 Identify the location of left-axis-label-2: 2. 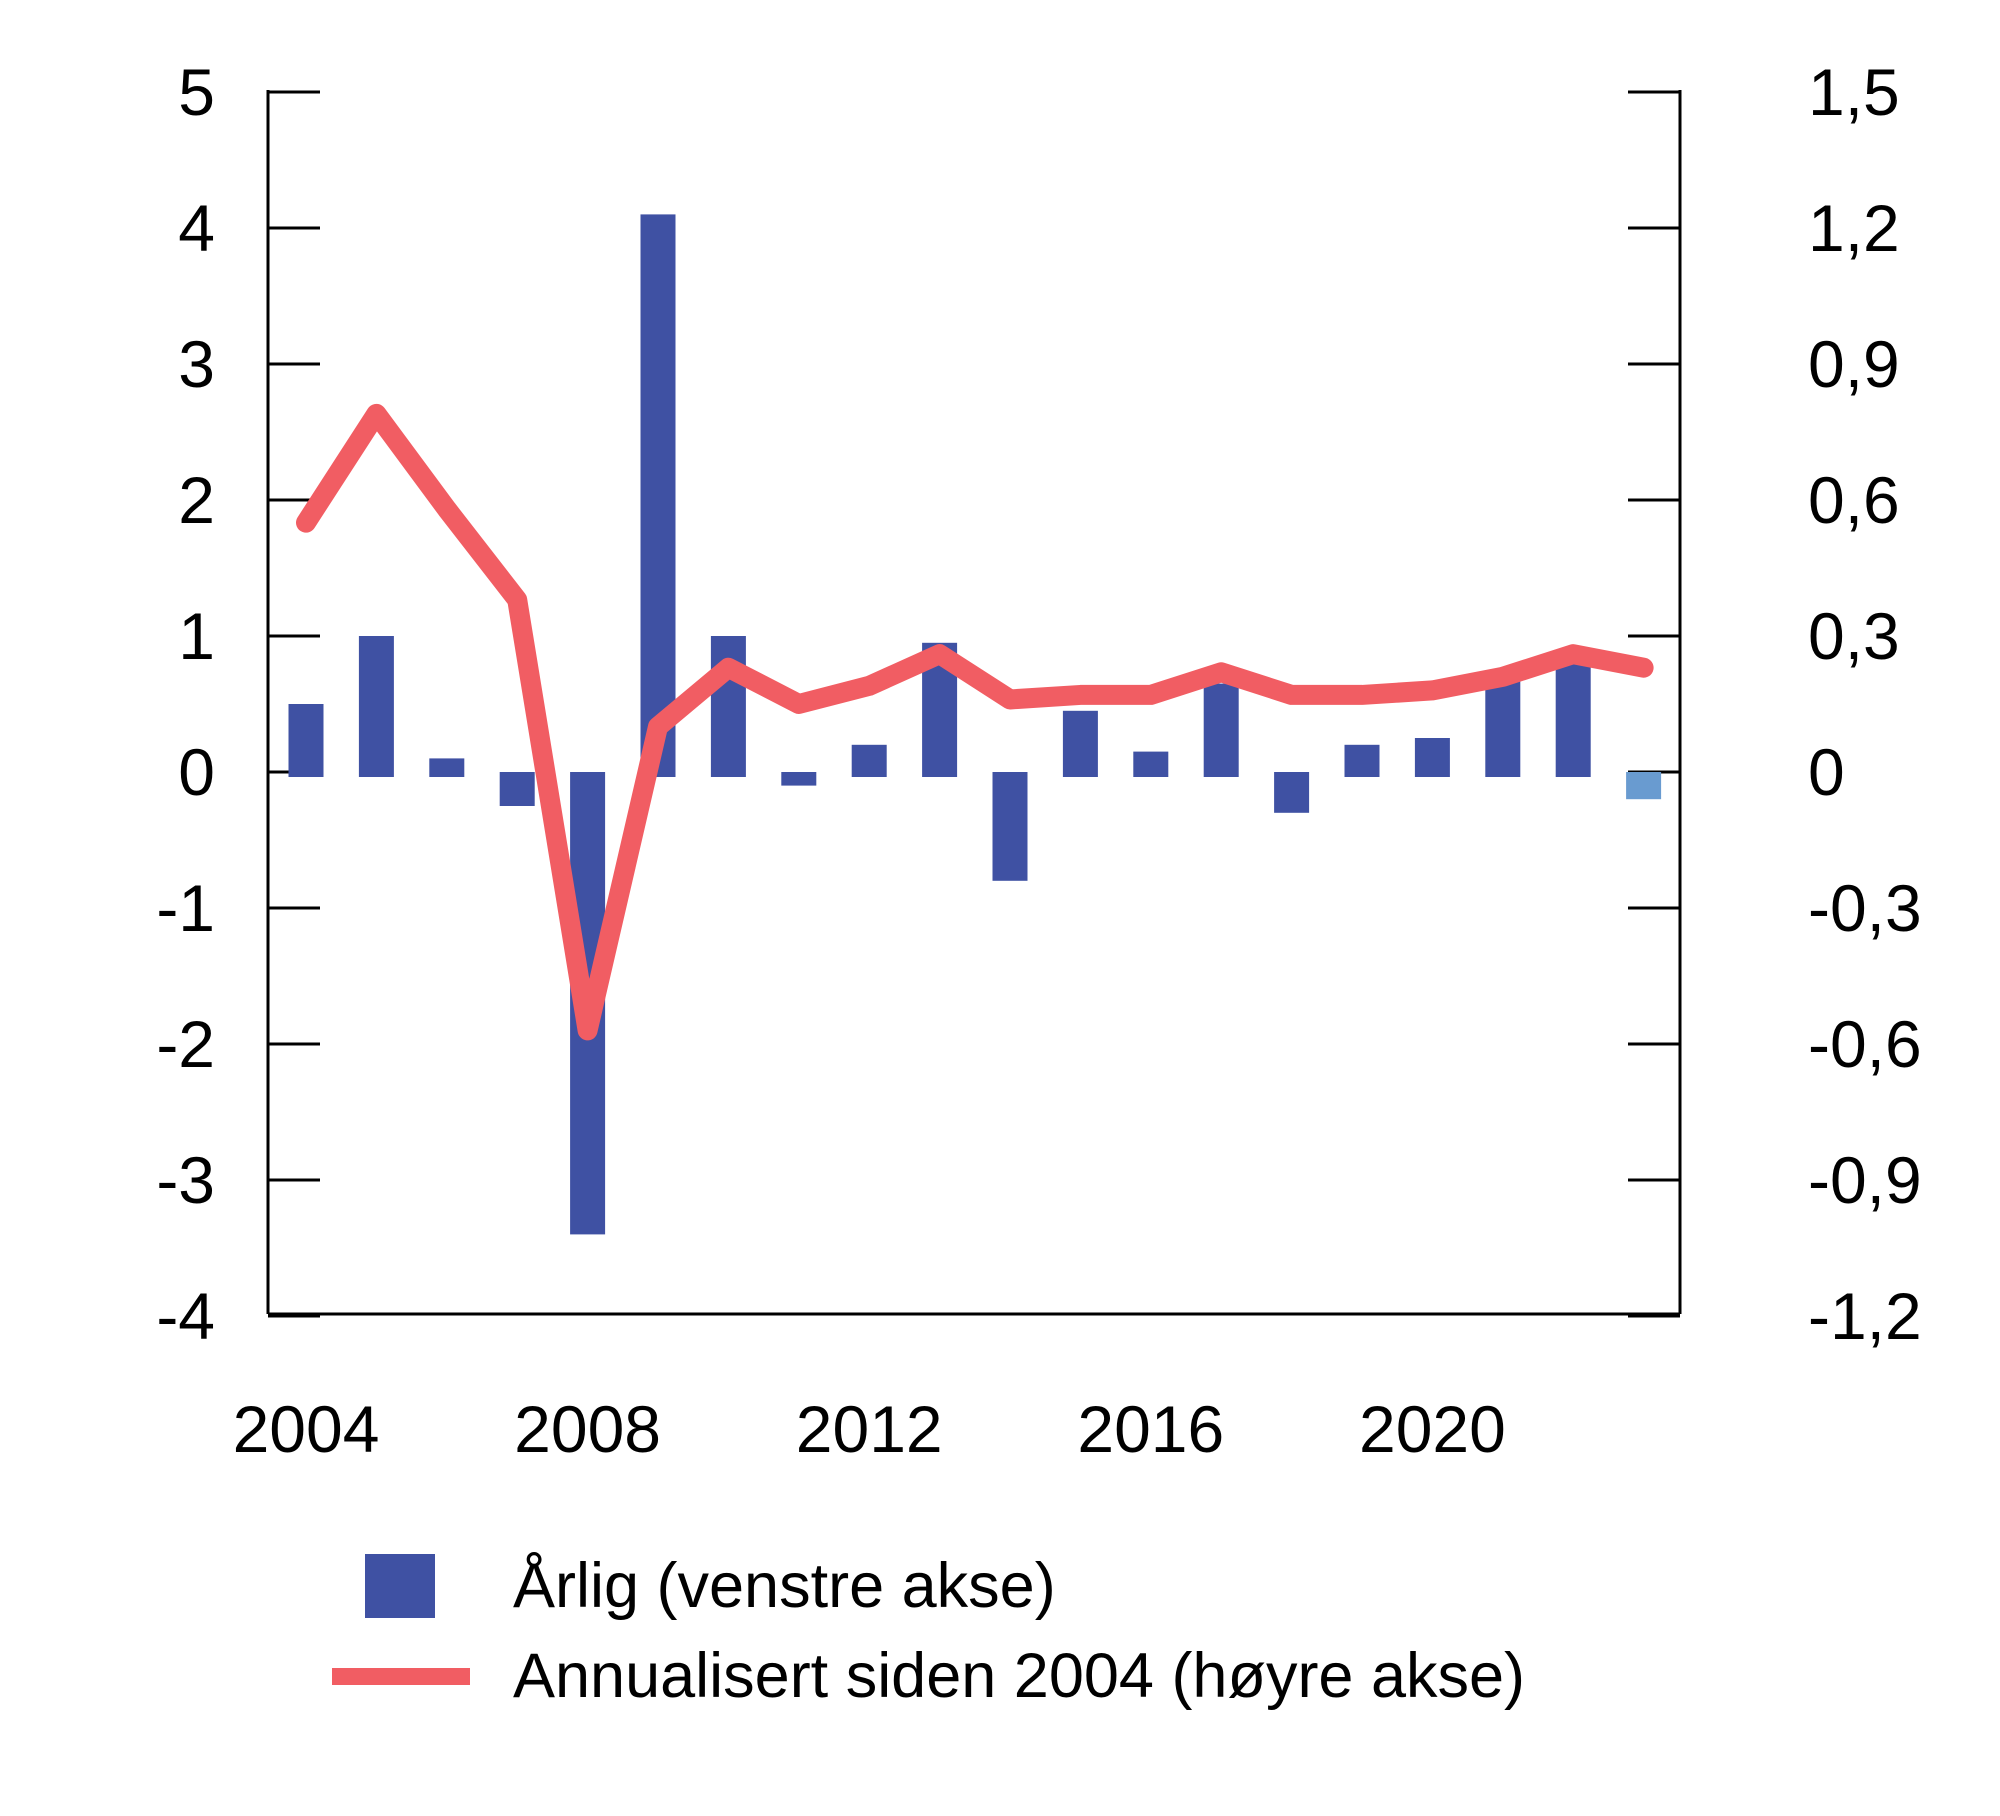
(196, 500).